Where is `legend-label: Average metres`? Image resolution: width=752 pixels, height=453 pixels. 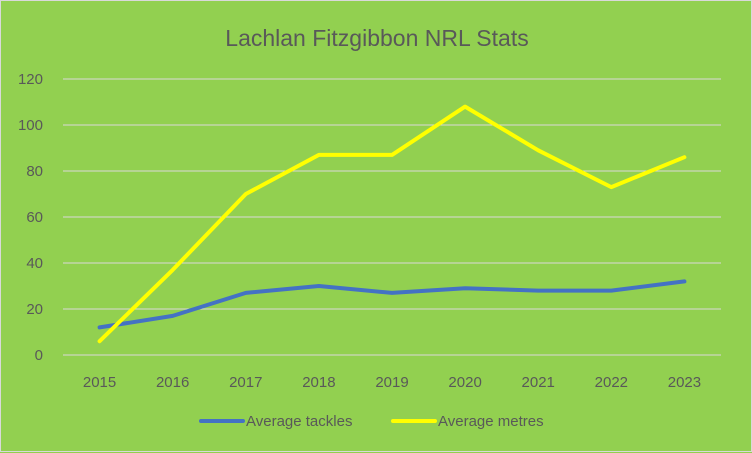 legend-label: Average metres is located at coordinates (491, 421).